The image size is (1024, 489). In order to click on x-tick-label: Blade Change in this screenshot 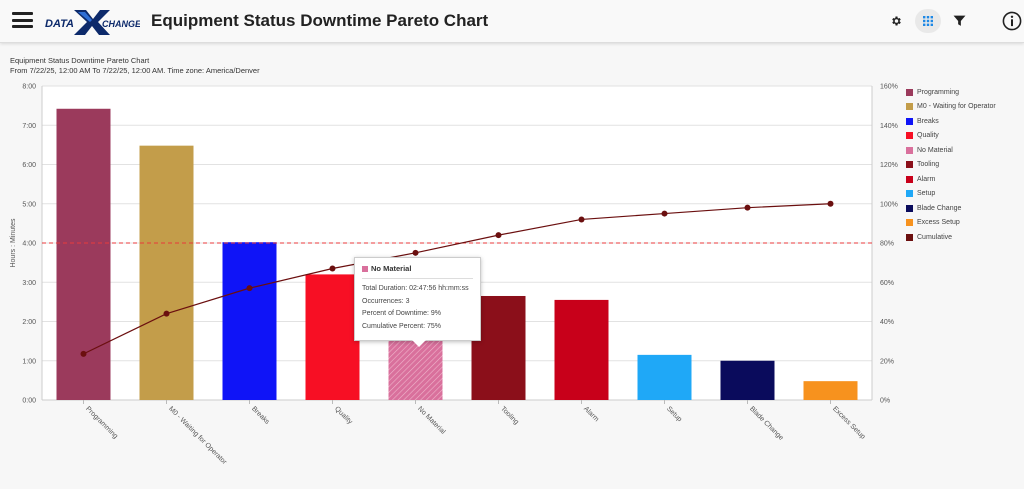, I will do `click(766, 423)`.